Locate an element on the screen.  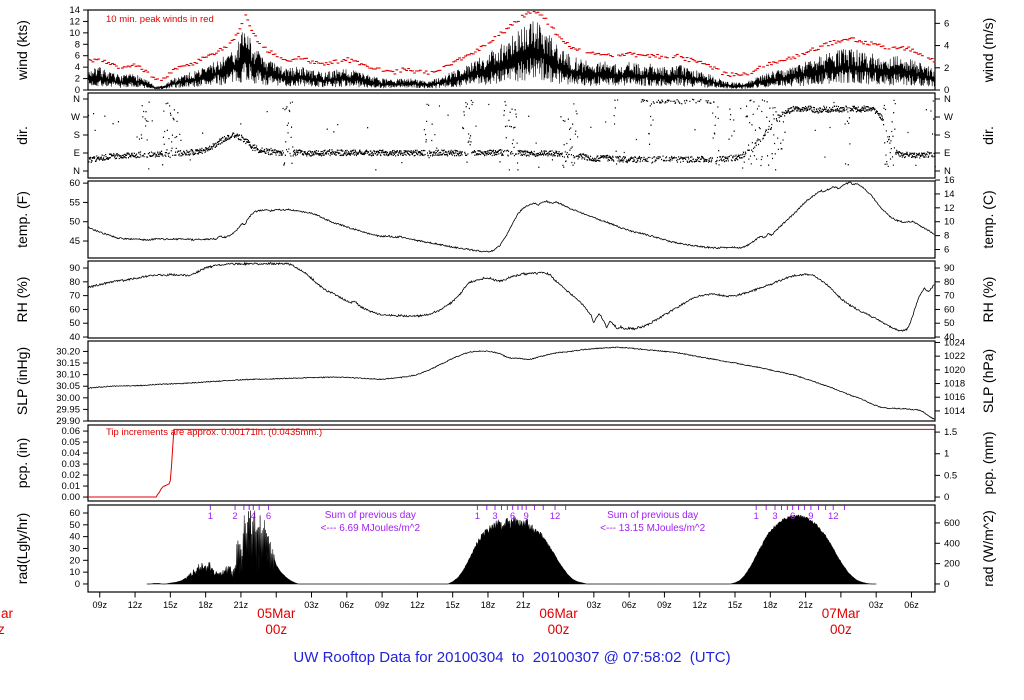
rh-left-tick: 40 is located at coordinates (74, 337).